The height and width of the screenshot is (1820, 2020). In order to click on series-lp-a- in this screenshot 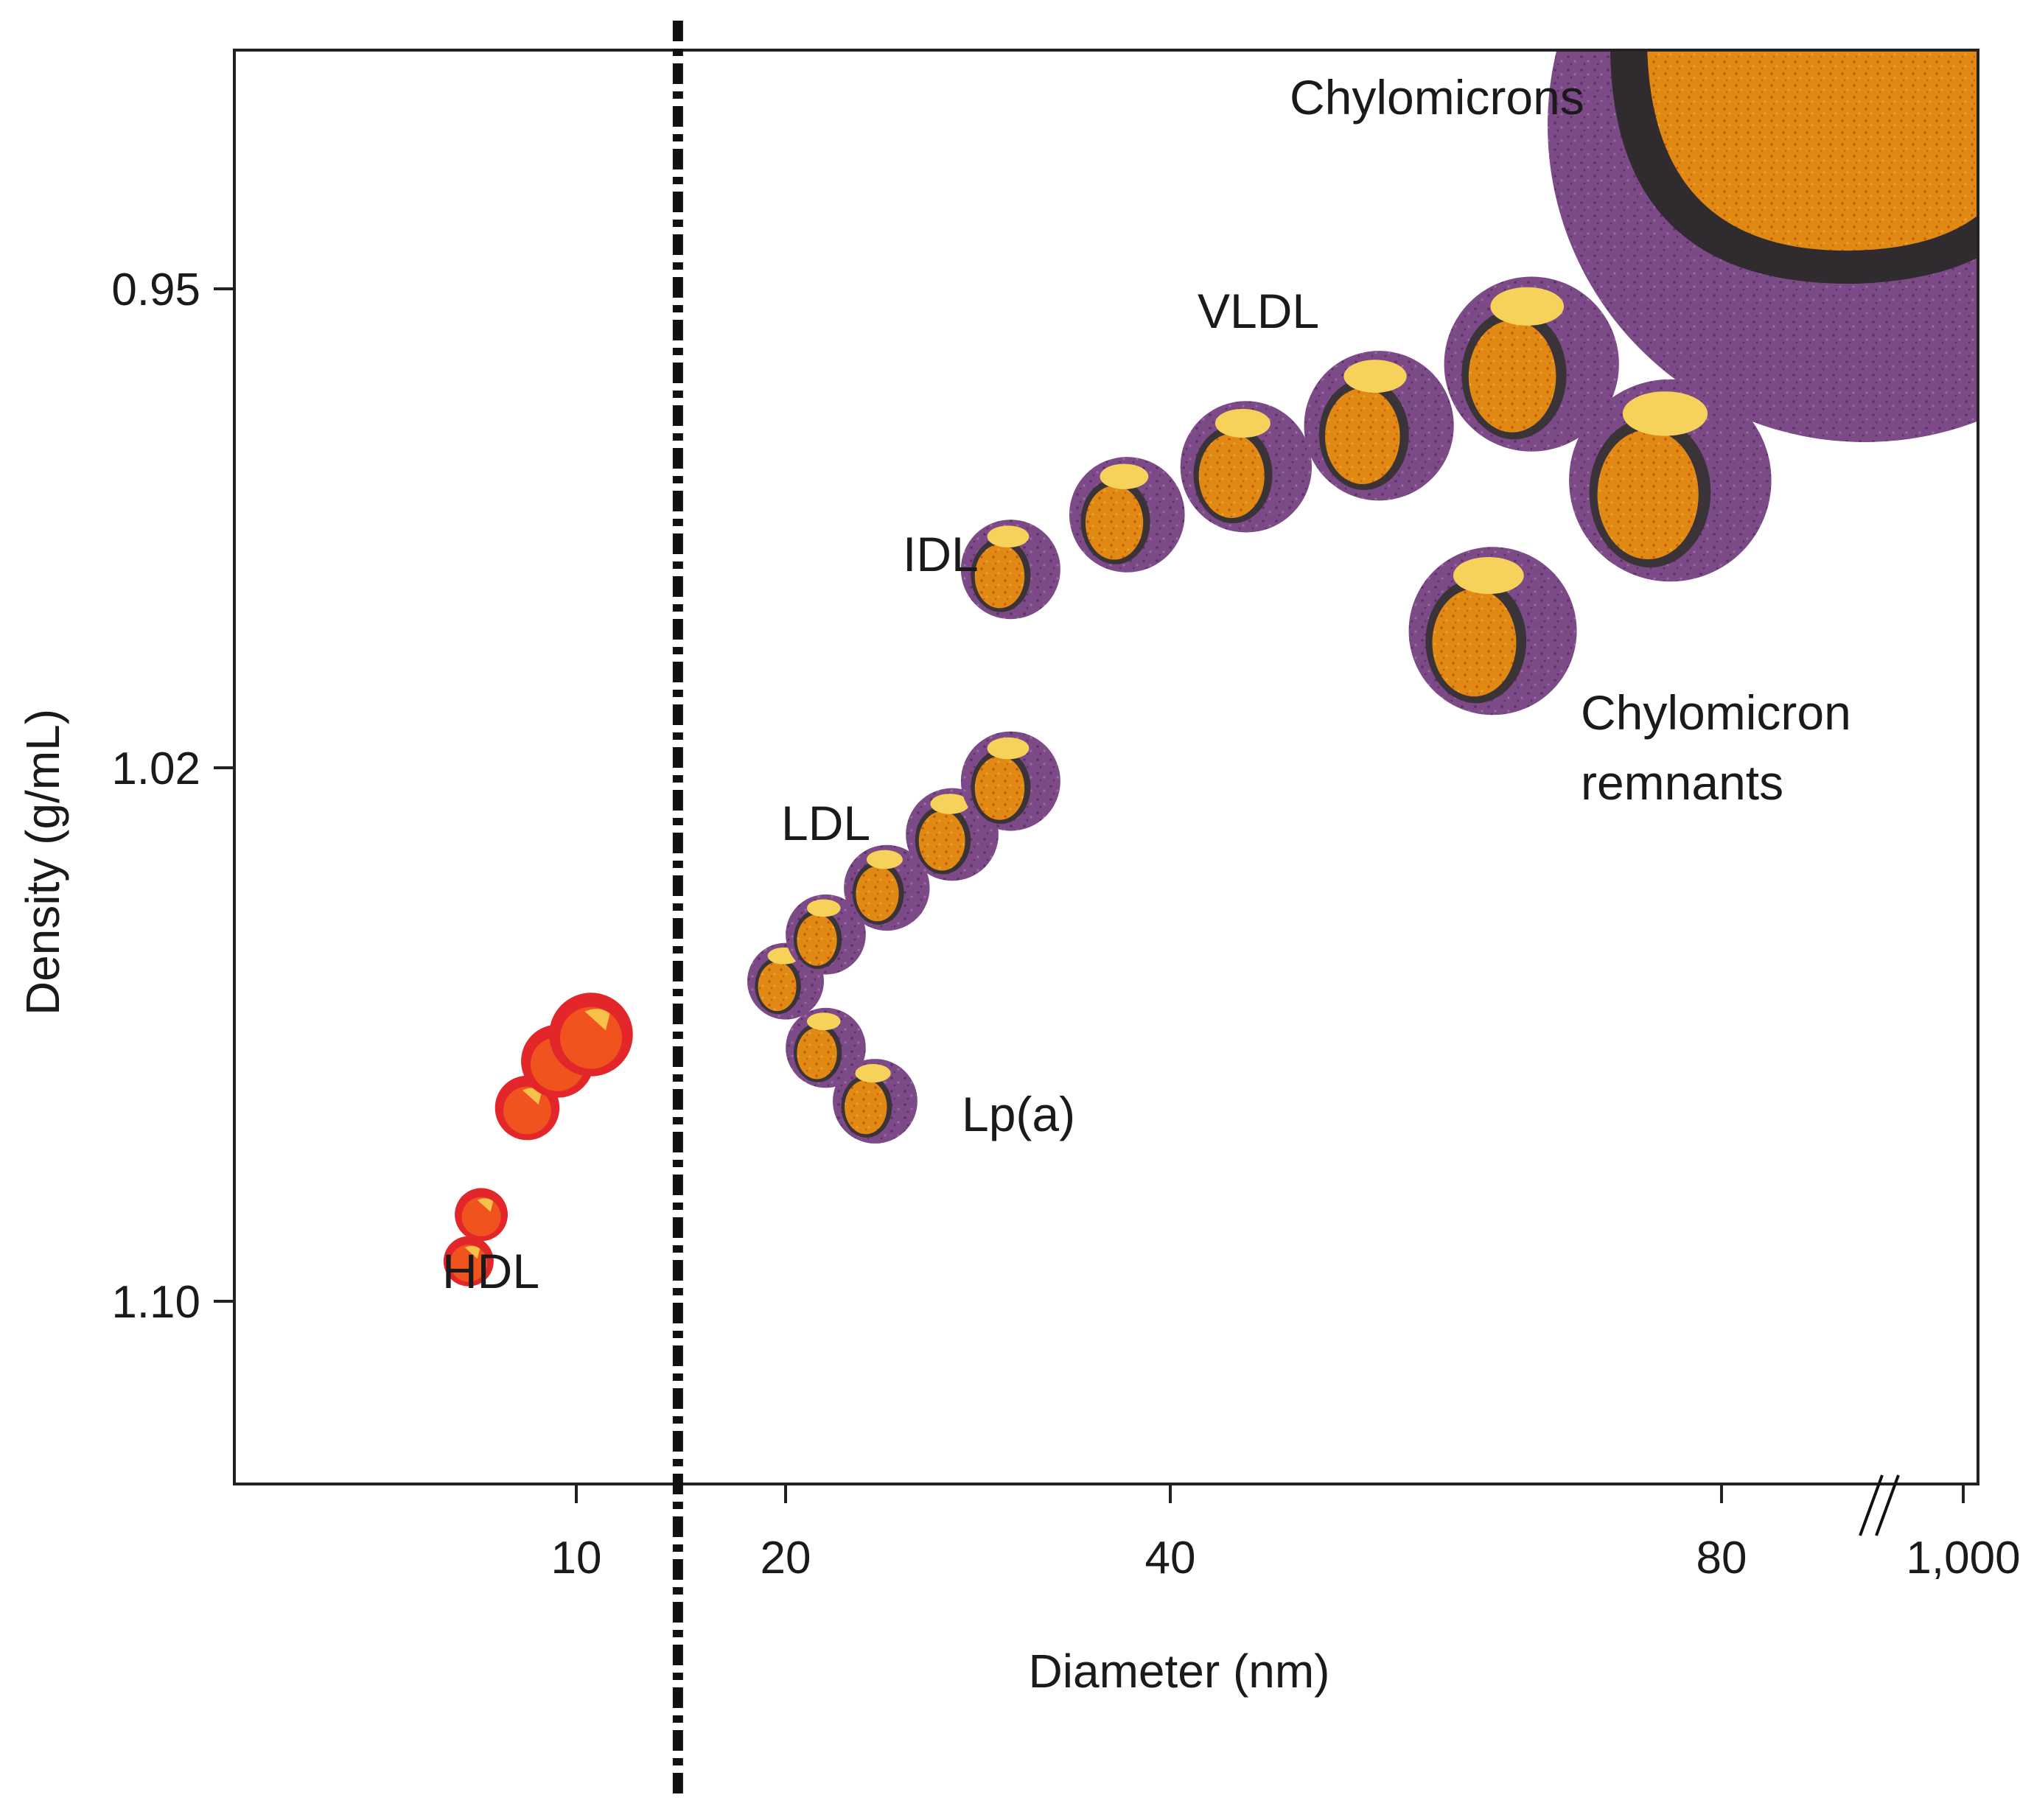, I will do `click(852, 1075)`.